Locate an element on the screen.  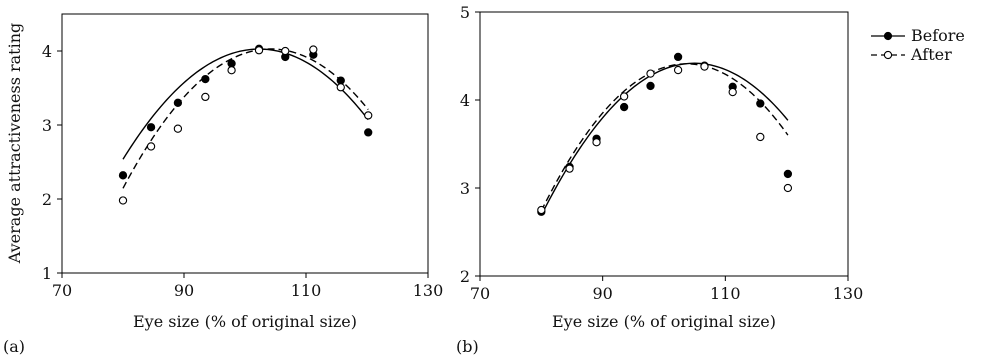
fit-curves-a is located at coordinates (245, 118).